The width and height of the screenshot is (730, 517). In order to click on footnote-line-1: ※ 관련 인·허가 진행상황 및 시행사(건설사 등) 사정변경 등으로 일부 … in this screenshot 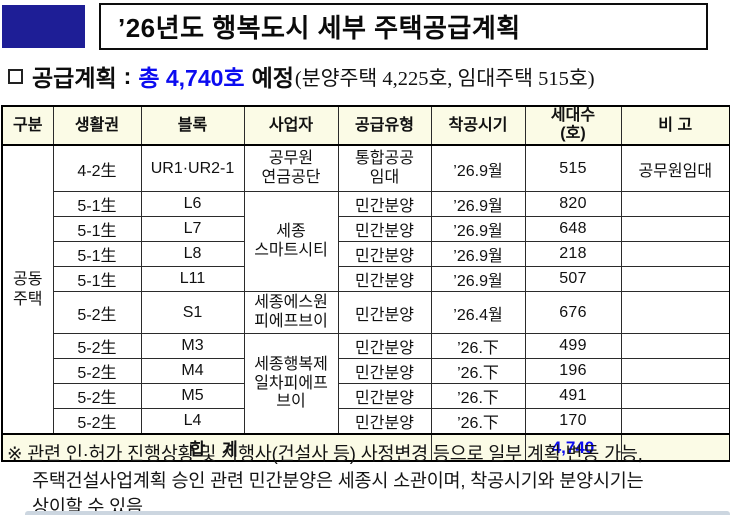, I will do `click(325, 453)`.